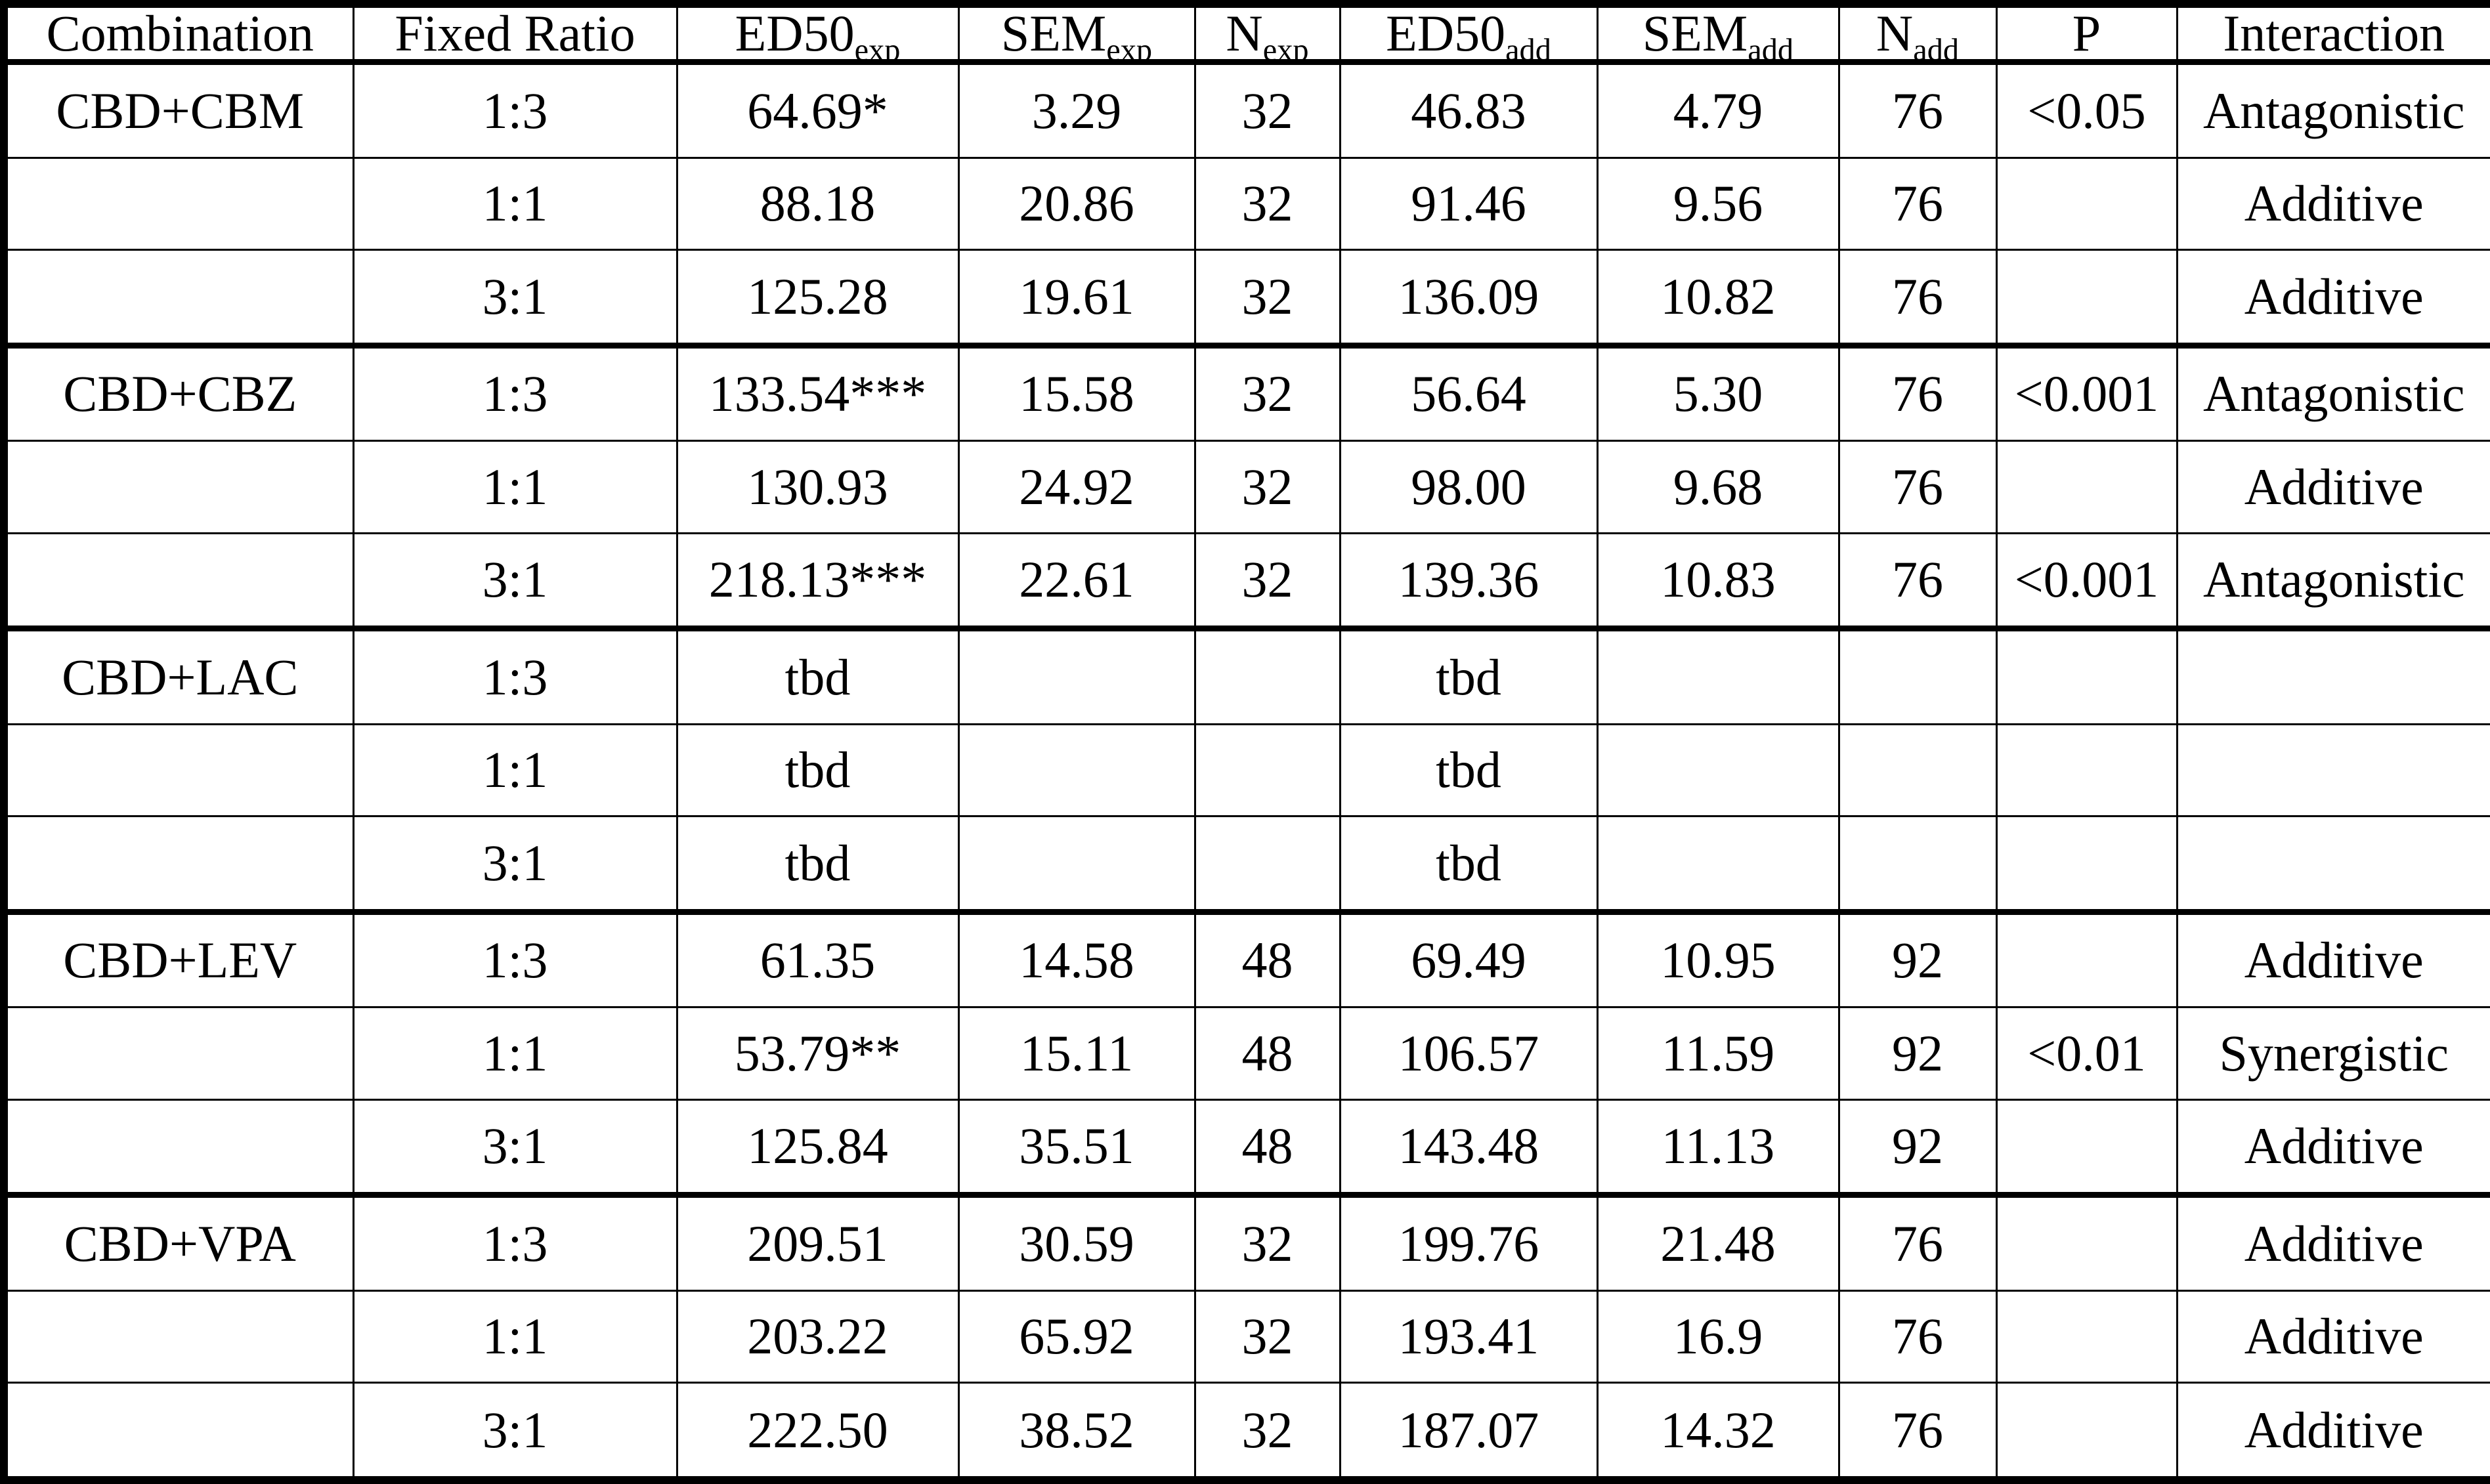 The image size is (2490, 1484). What do you see at coordinates (1469, 109) in the screenshot?
I see `cell-ed50_add: 46.83` at bounding box center [1469, 109].